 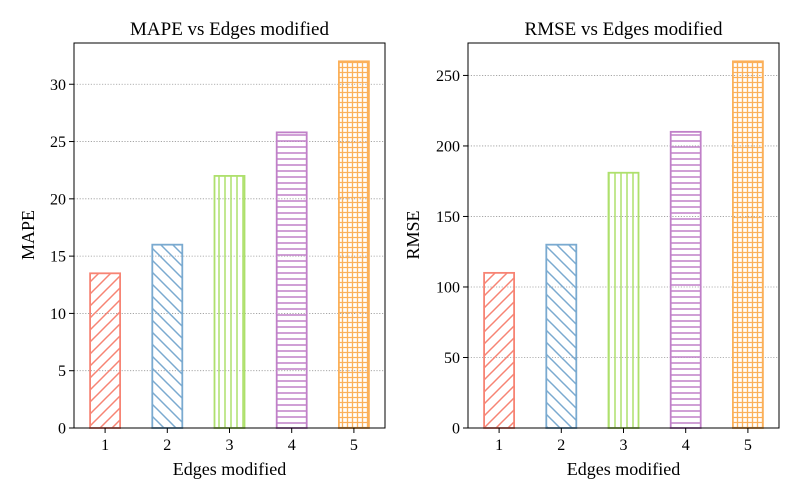 I want to click on y-tick-label: 150, so click(x=448, y=217).